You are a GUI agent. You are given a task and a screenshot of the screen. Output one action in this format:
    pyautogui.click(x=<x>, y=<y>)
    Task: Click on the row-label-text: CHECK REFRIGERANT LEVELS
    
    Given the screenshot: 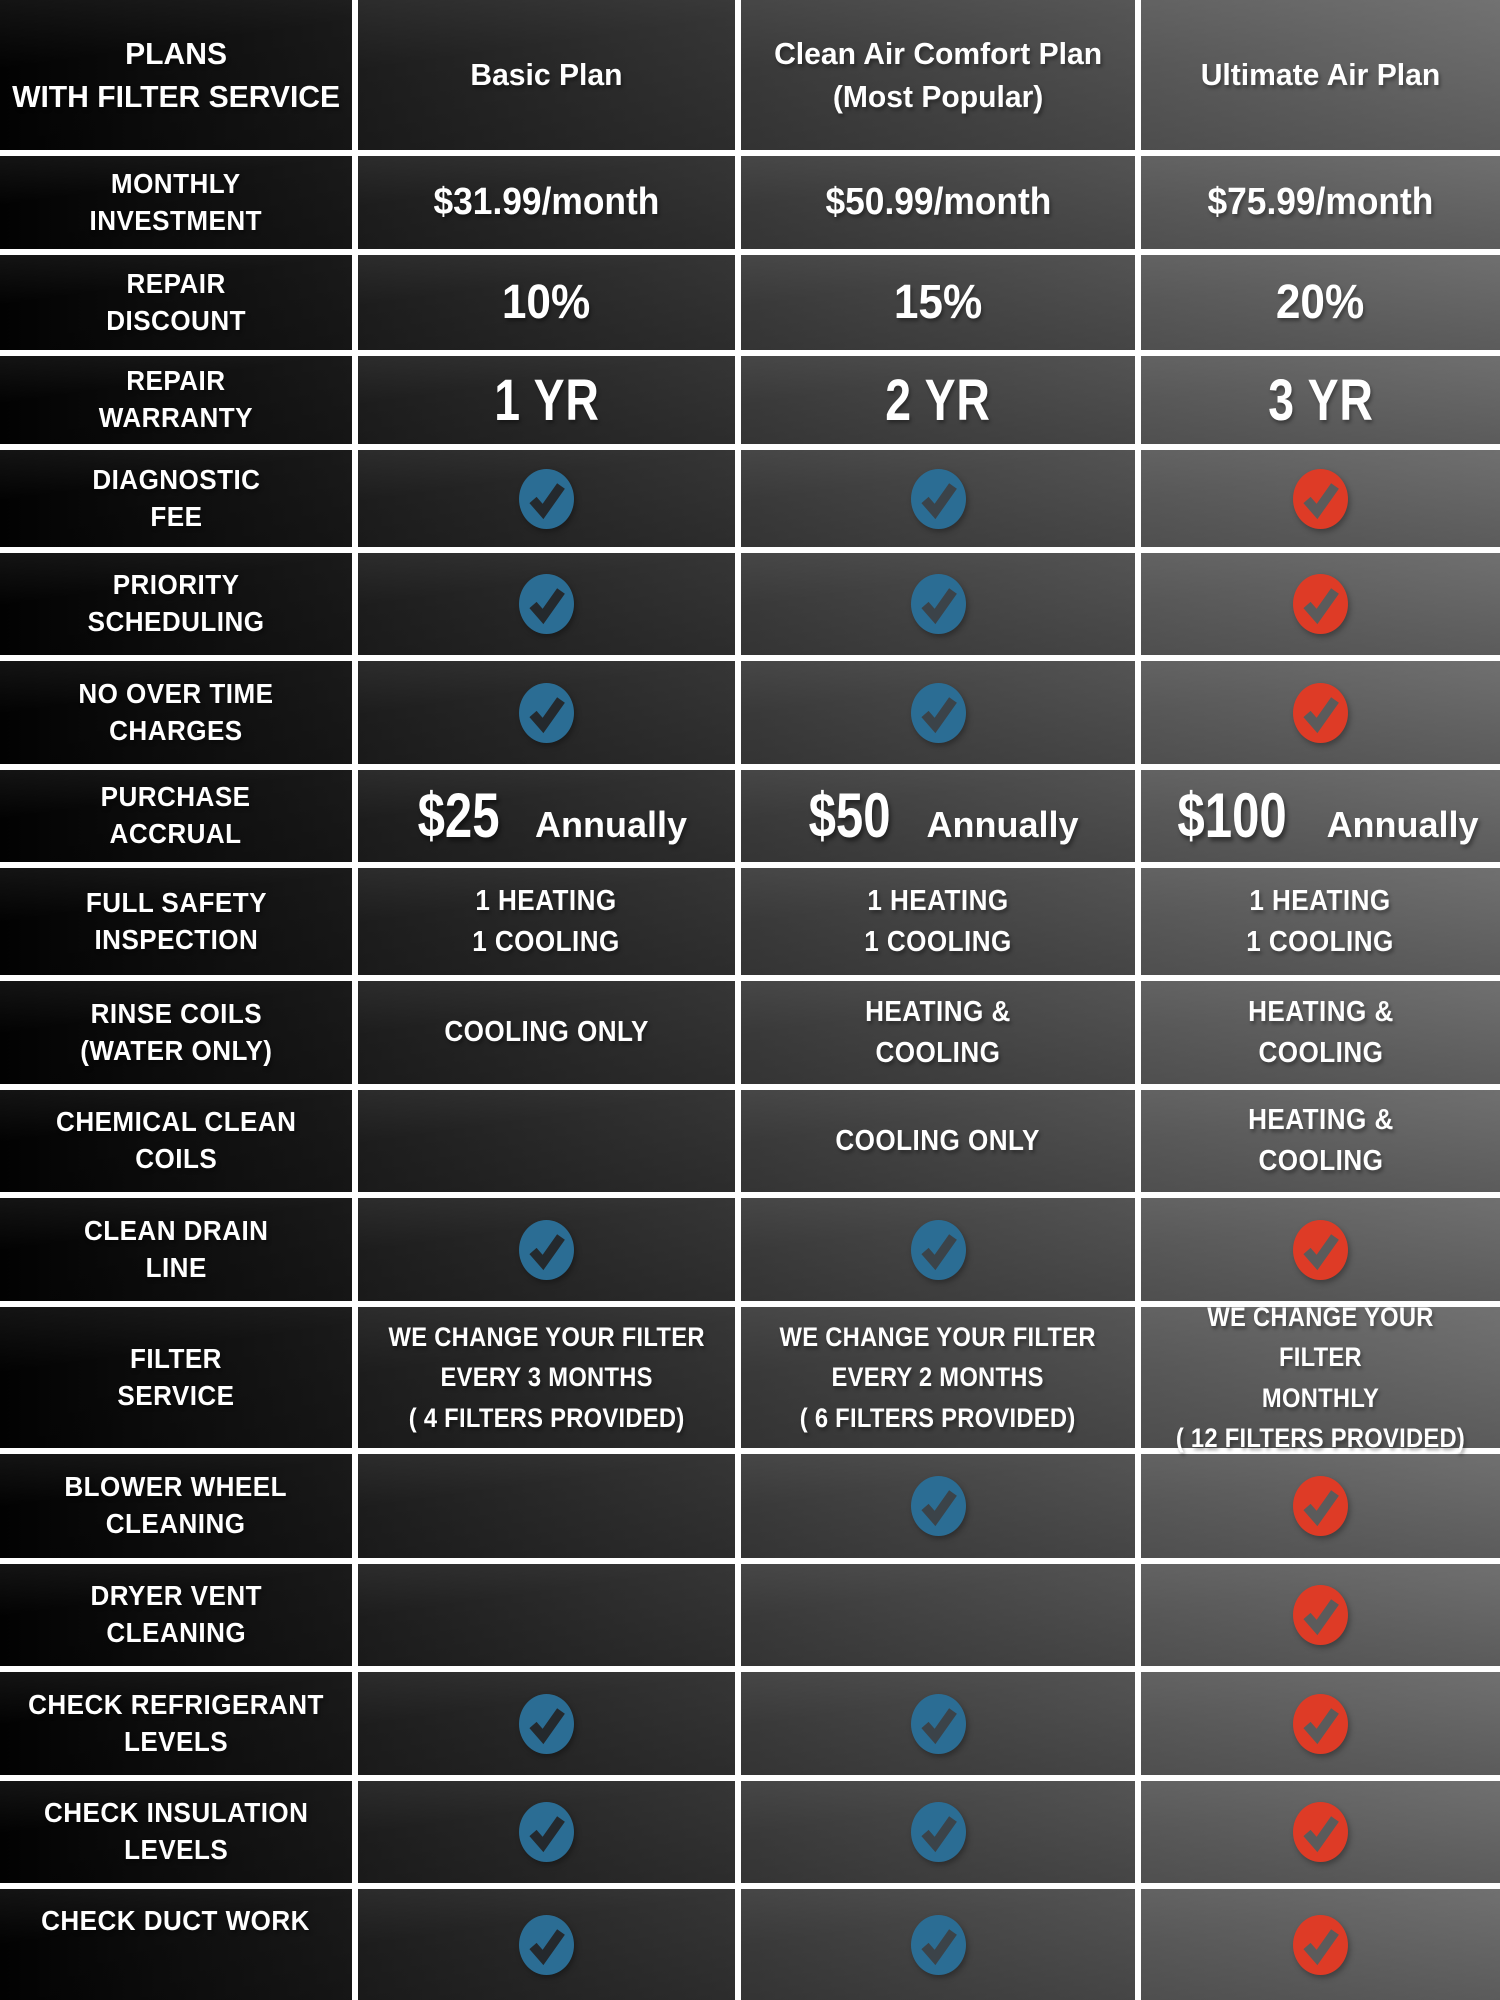 What is the action you would take?
    pyautogui.click(x=176, y=1722)
    